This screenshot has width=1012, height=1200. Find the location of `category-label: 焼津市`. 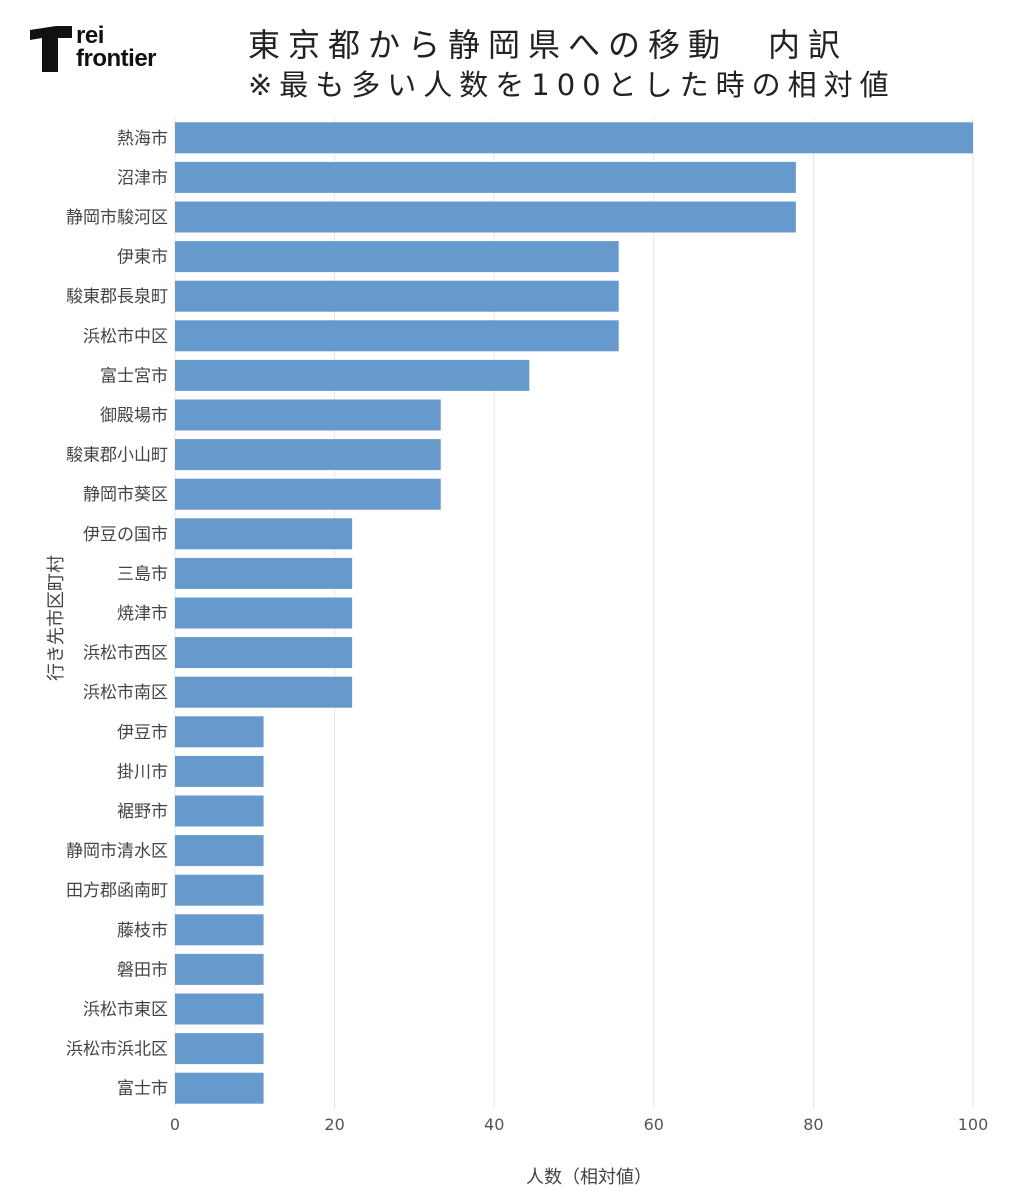

category-label: 焼津市 is located at coordinates (142, 614).